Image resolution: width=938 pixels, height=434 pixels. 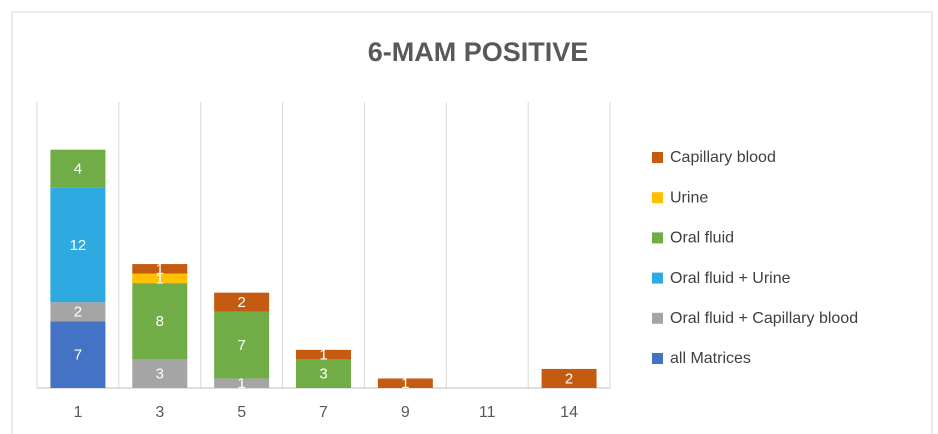 I want to click on legend-label: all Matrices, so click(x=710, y=358).